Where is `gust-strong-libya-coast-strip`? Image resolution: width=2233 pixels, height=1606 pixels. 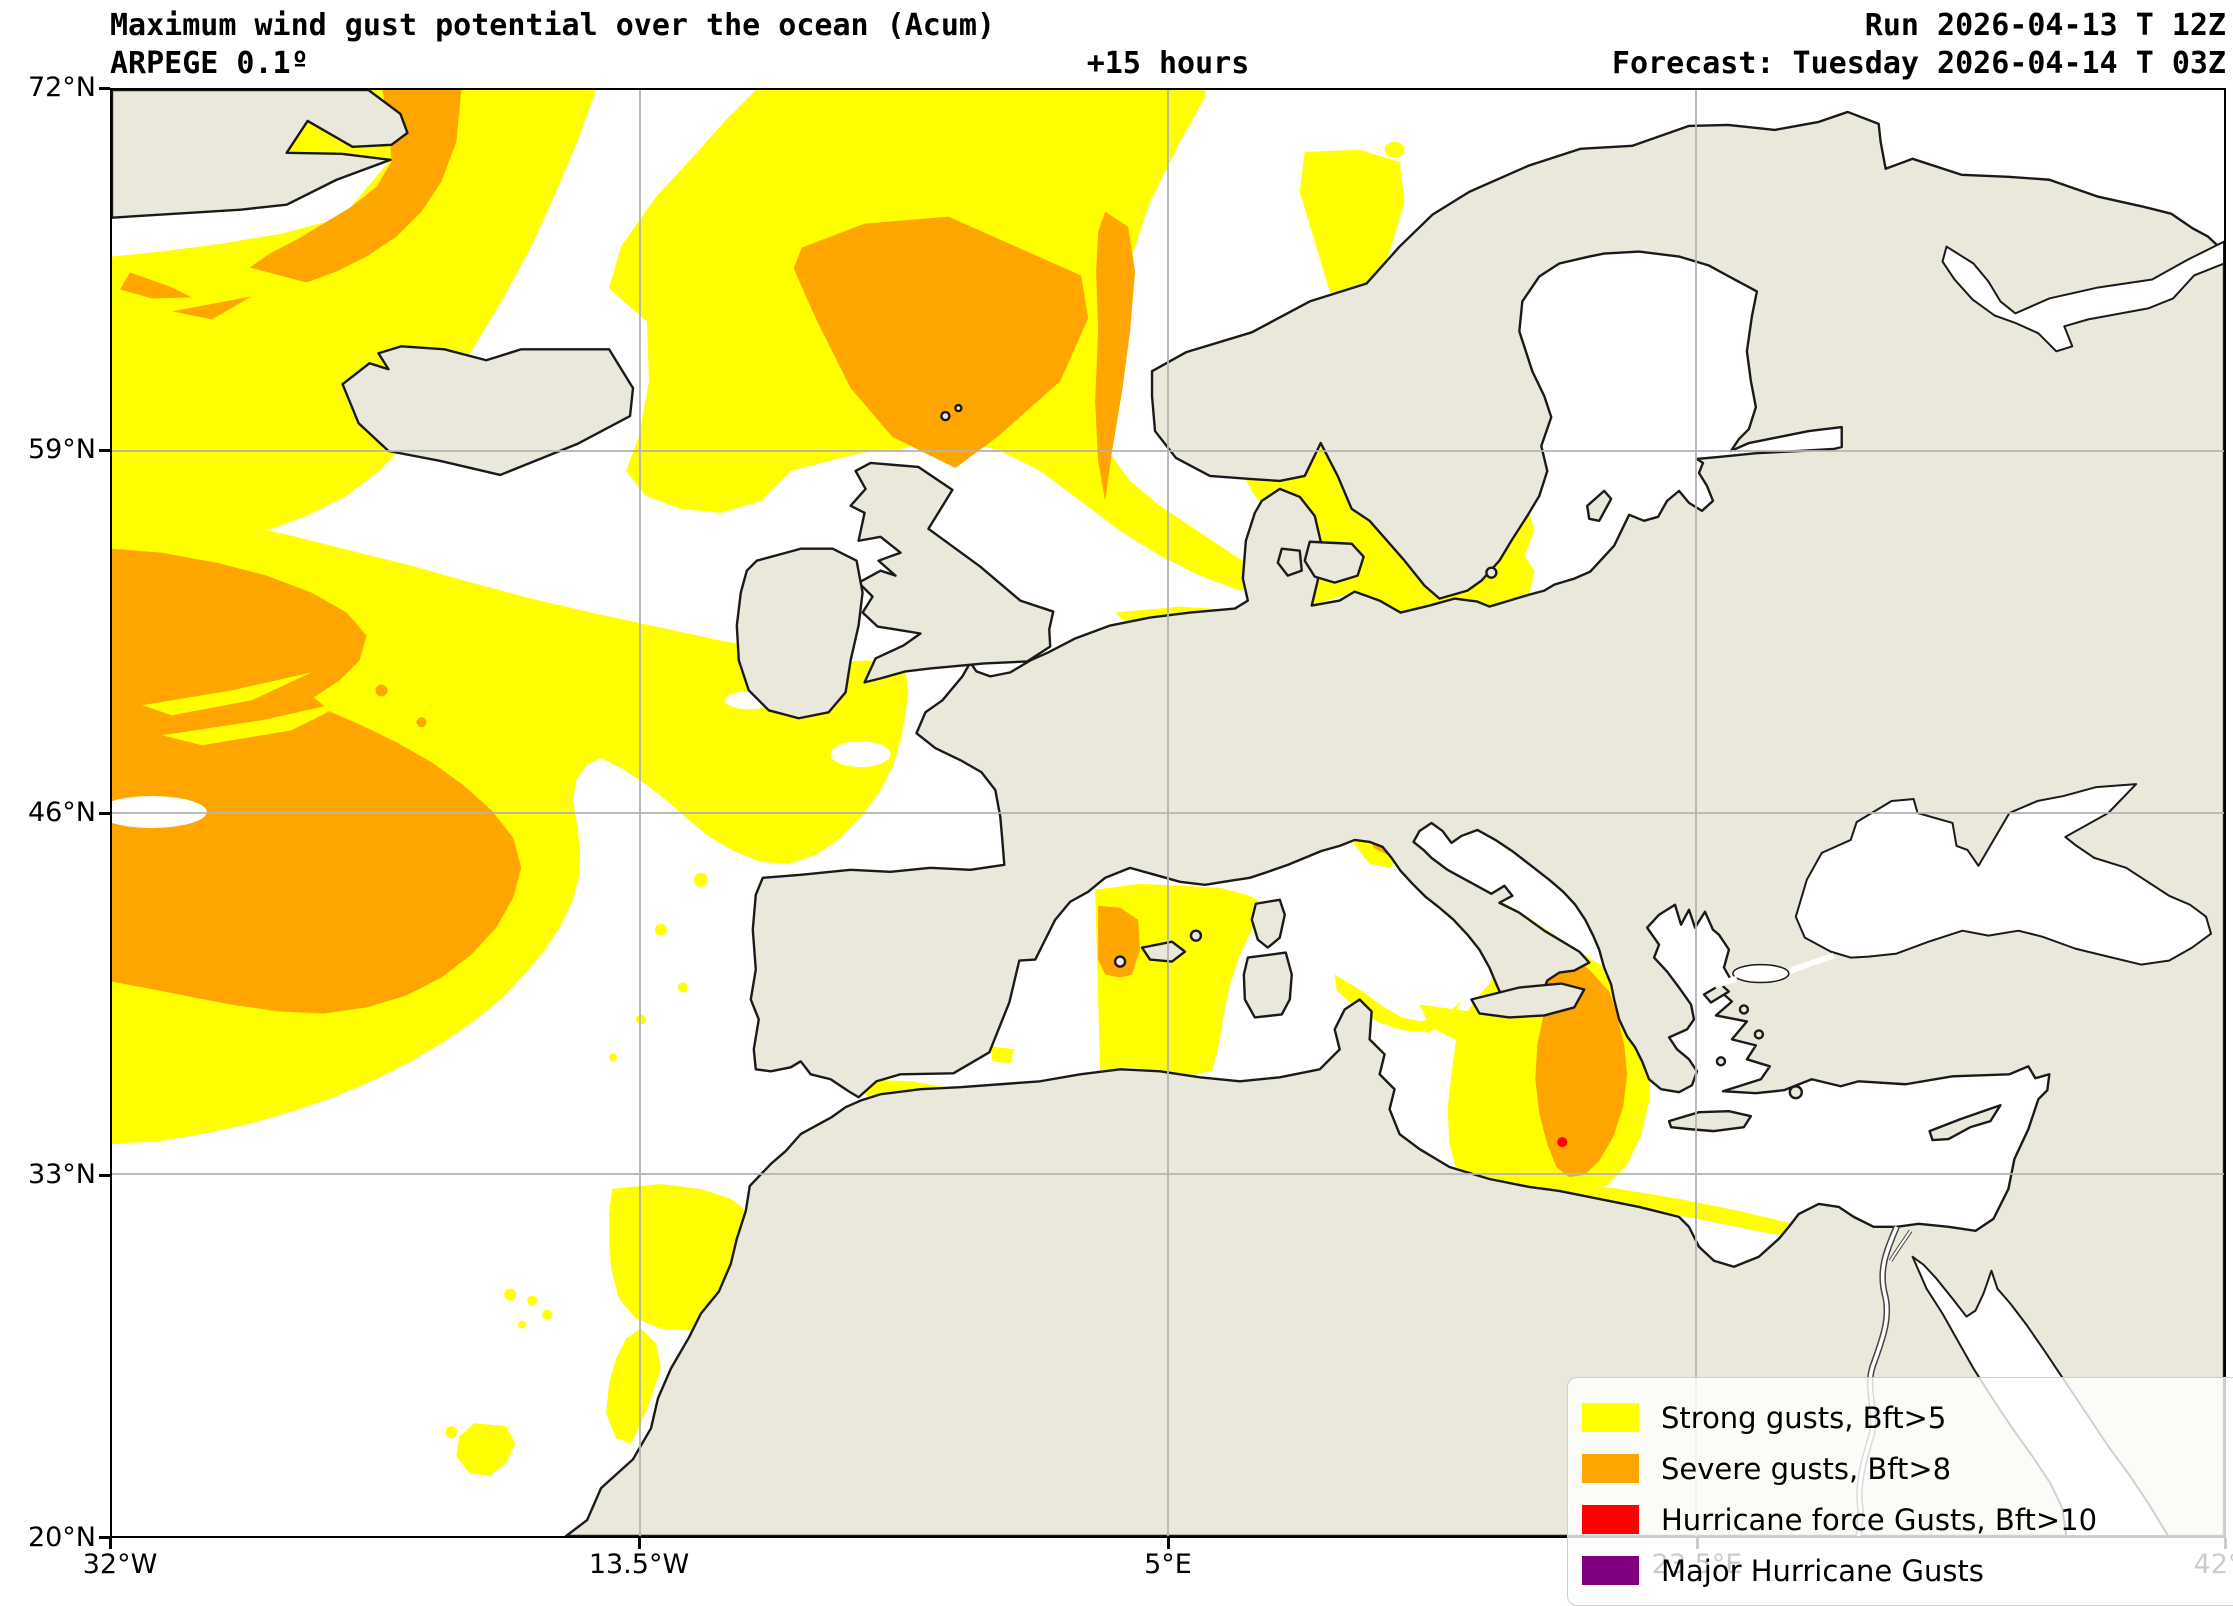
gust-strong-libya-coast-strip is located at coordinates (1675, 1208).